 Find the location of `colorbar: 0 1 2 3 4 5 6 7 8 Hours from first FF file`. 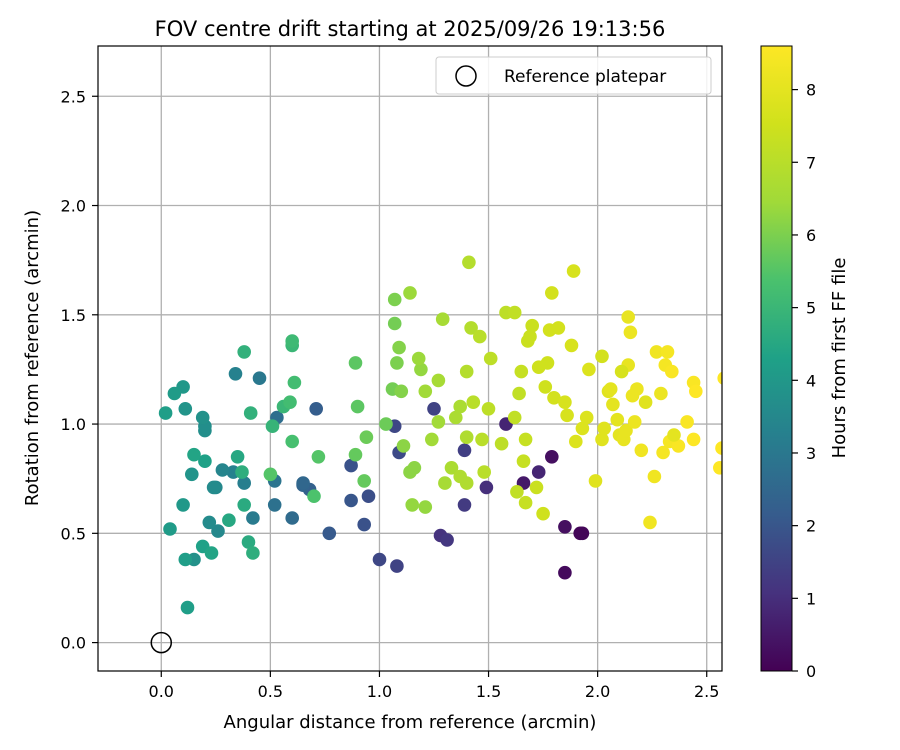

colorbar: 0 1 2 3 4 5 6 7 8 Hours from first FF file is located at coordinates (805, 363).